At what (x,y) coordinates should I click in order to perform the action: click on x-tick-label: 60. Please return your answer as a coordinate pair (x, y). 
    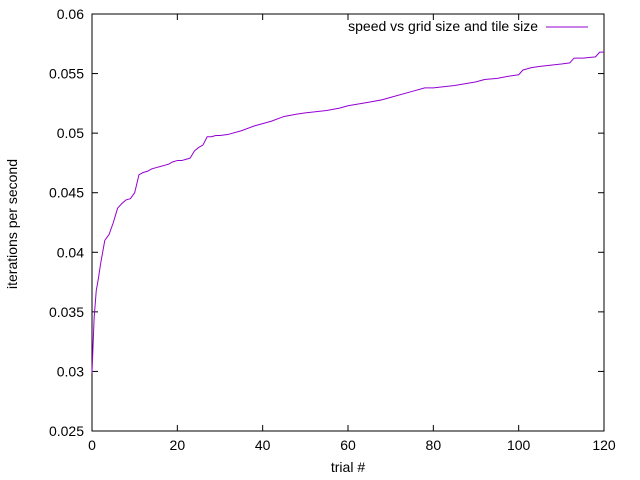
    Looking at the image, I should click on (348, 445).